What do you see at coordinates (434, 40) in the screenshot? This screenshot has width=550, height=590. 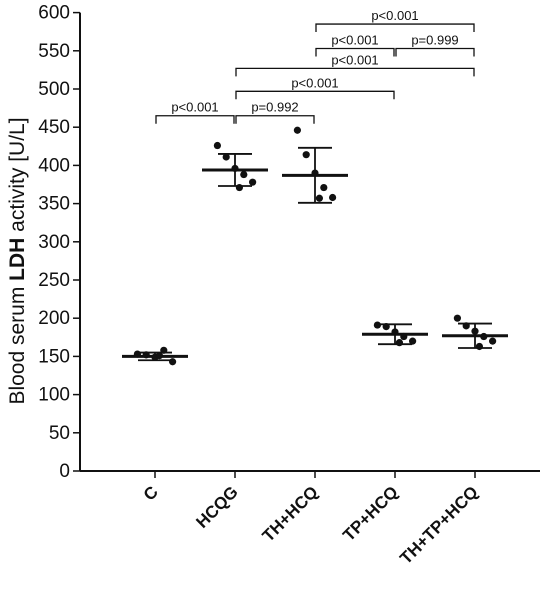 I see `p-value-label: p=0.999` at bounding box center [434, 40].